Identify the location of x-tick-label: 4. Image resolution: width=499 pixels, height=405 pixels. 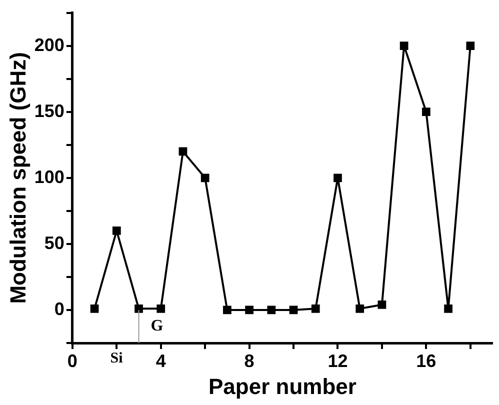
(161, 360).